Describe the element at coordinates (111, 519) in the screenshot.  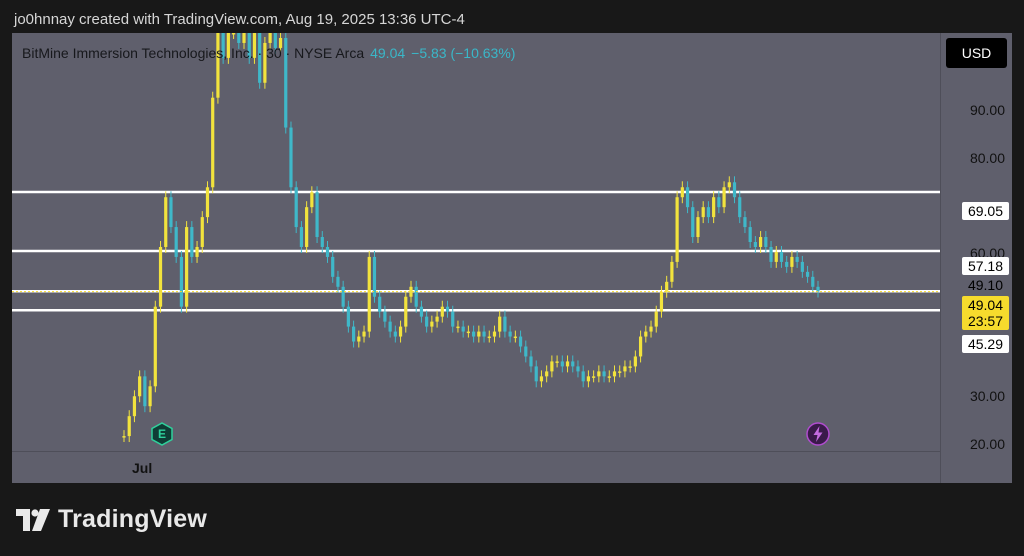
I see `tradingview-logo: TradingView` at that location.